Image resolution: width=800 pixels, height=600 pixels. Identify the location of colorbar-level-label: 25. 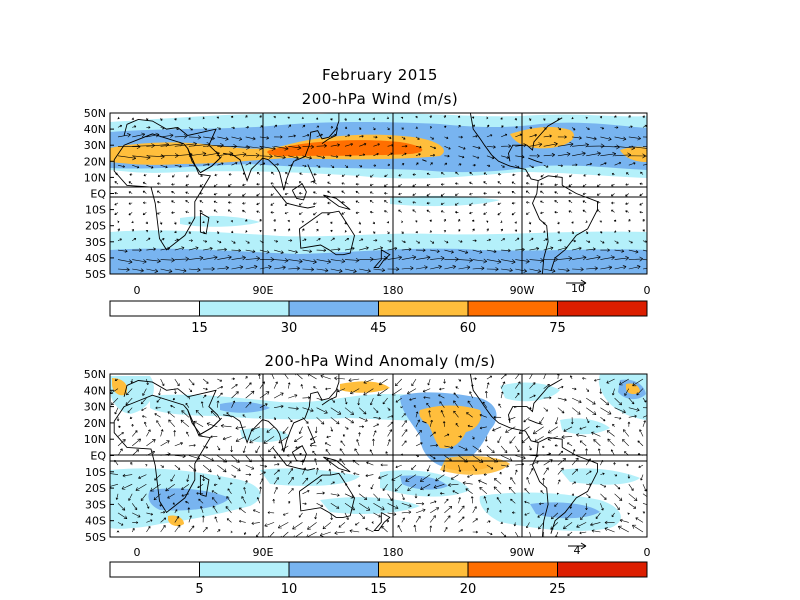
(557, 589).